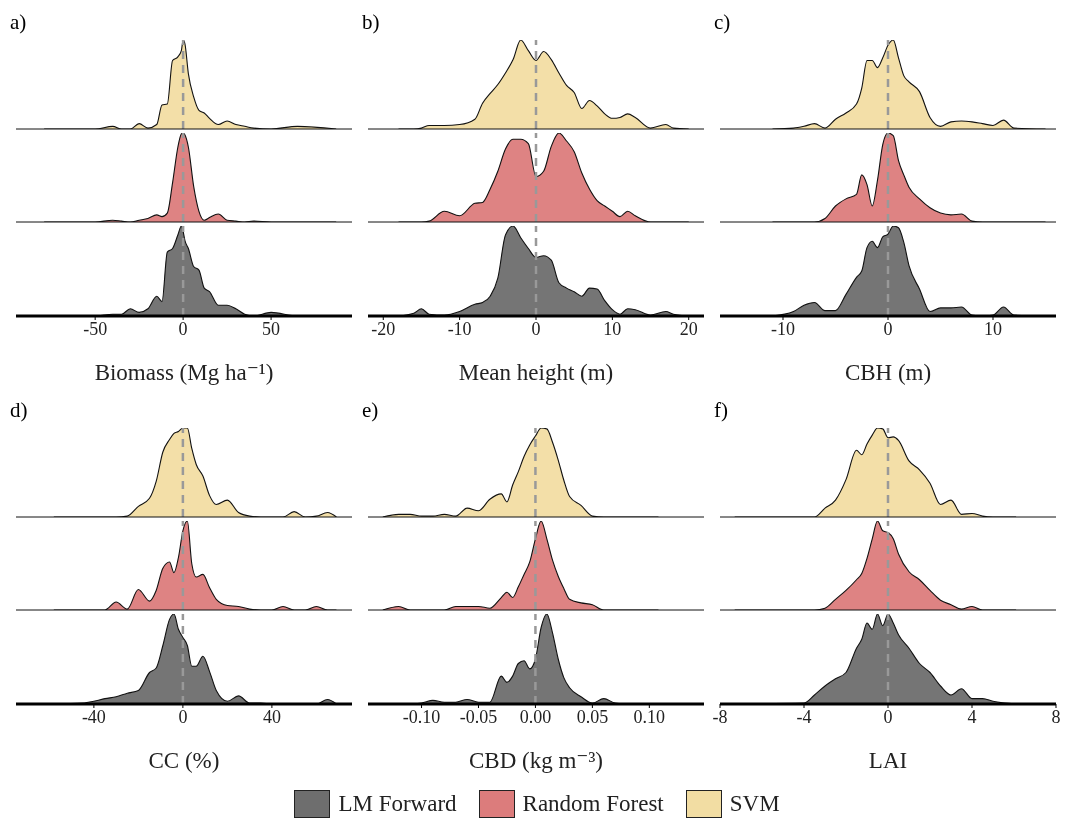 Image resolution: width=1074 pixels, height=824 pixels. I want to click on x-tick-label: 20, so click(688, 328).